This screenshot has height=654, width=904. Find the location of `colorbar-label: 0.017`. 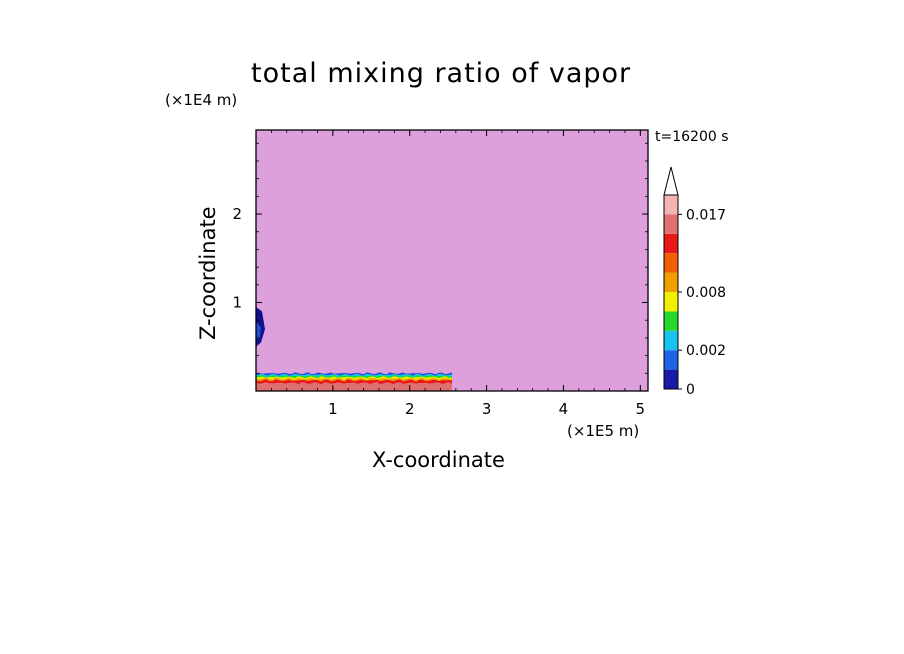

colorbar-label: 0.017 is located at coordinates (706, 215).